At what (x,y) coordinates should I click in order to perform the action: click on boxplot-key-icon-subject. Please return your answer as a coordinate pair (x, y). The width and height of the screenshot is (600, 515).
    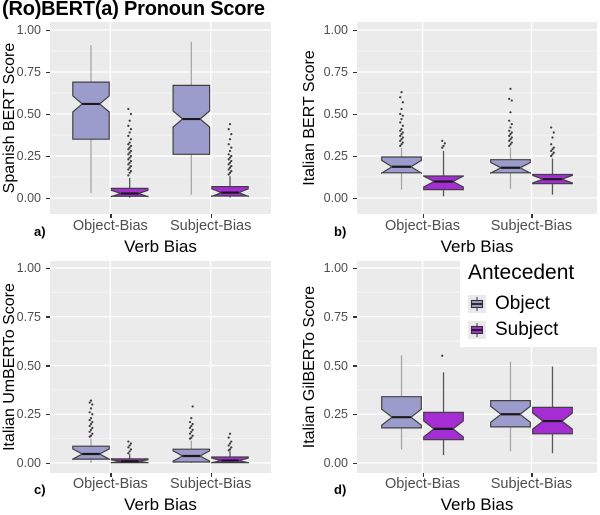
    Looking at the image, I should click on (477, 330).